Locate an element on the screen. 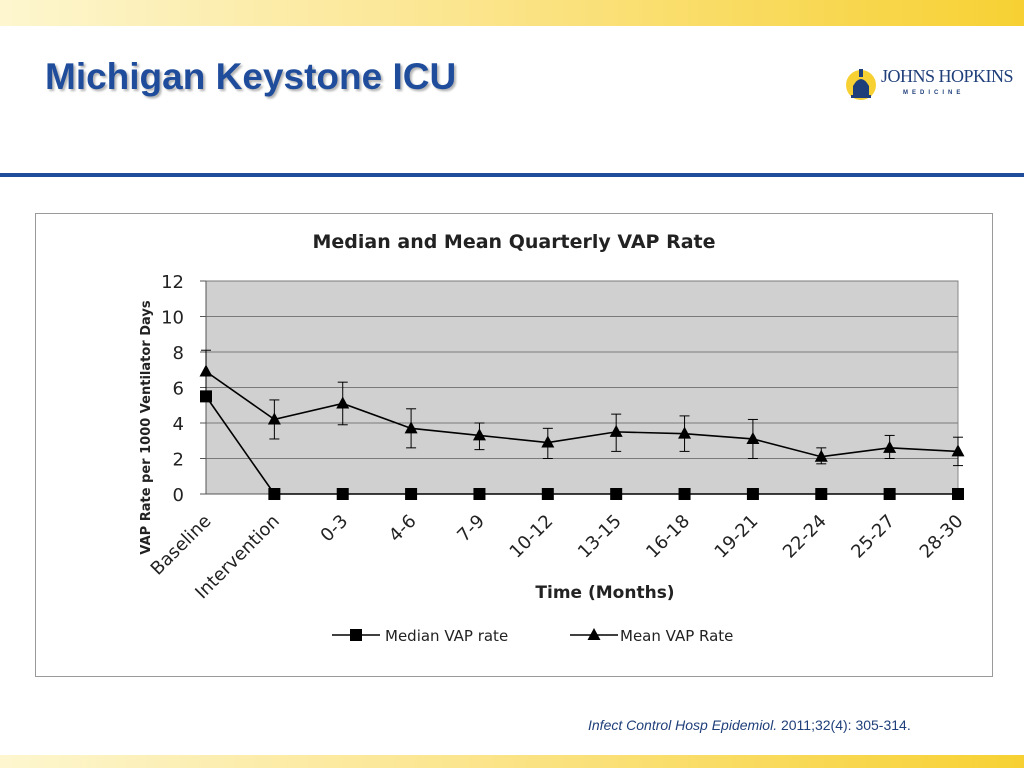  legend-marker-mean is located at coordinates (594, 634).